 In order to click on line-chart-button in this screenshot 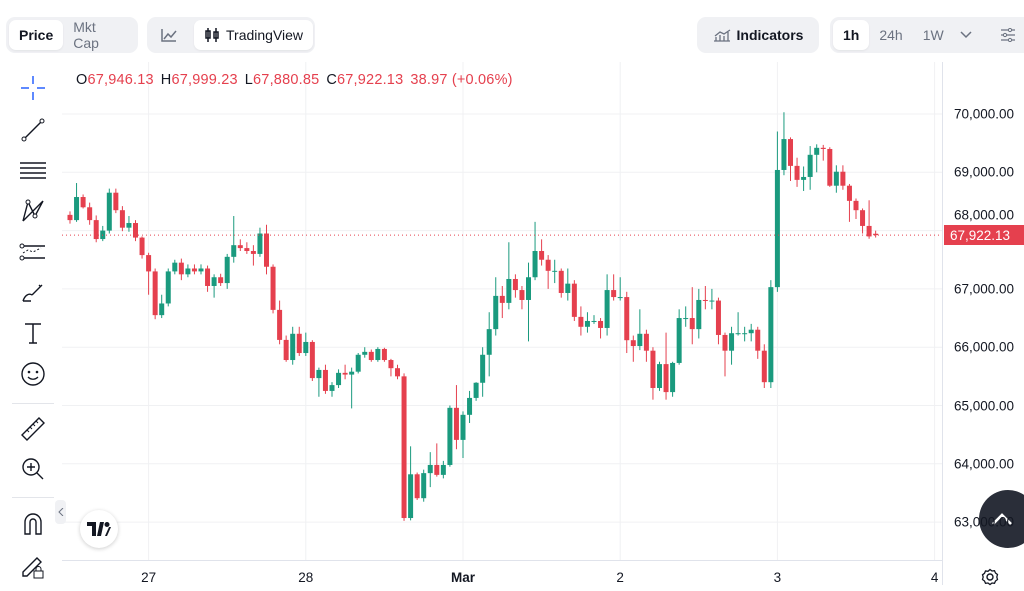, I will do `click(172, 35)`.